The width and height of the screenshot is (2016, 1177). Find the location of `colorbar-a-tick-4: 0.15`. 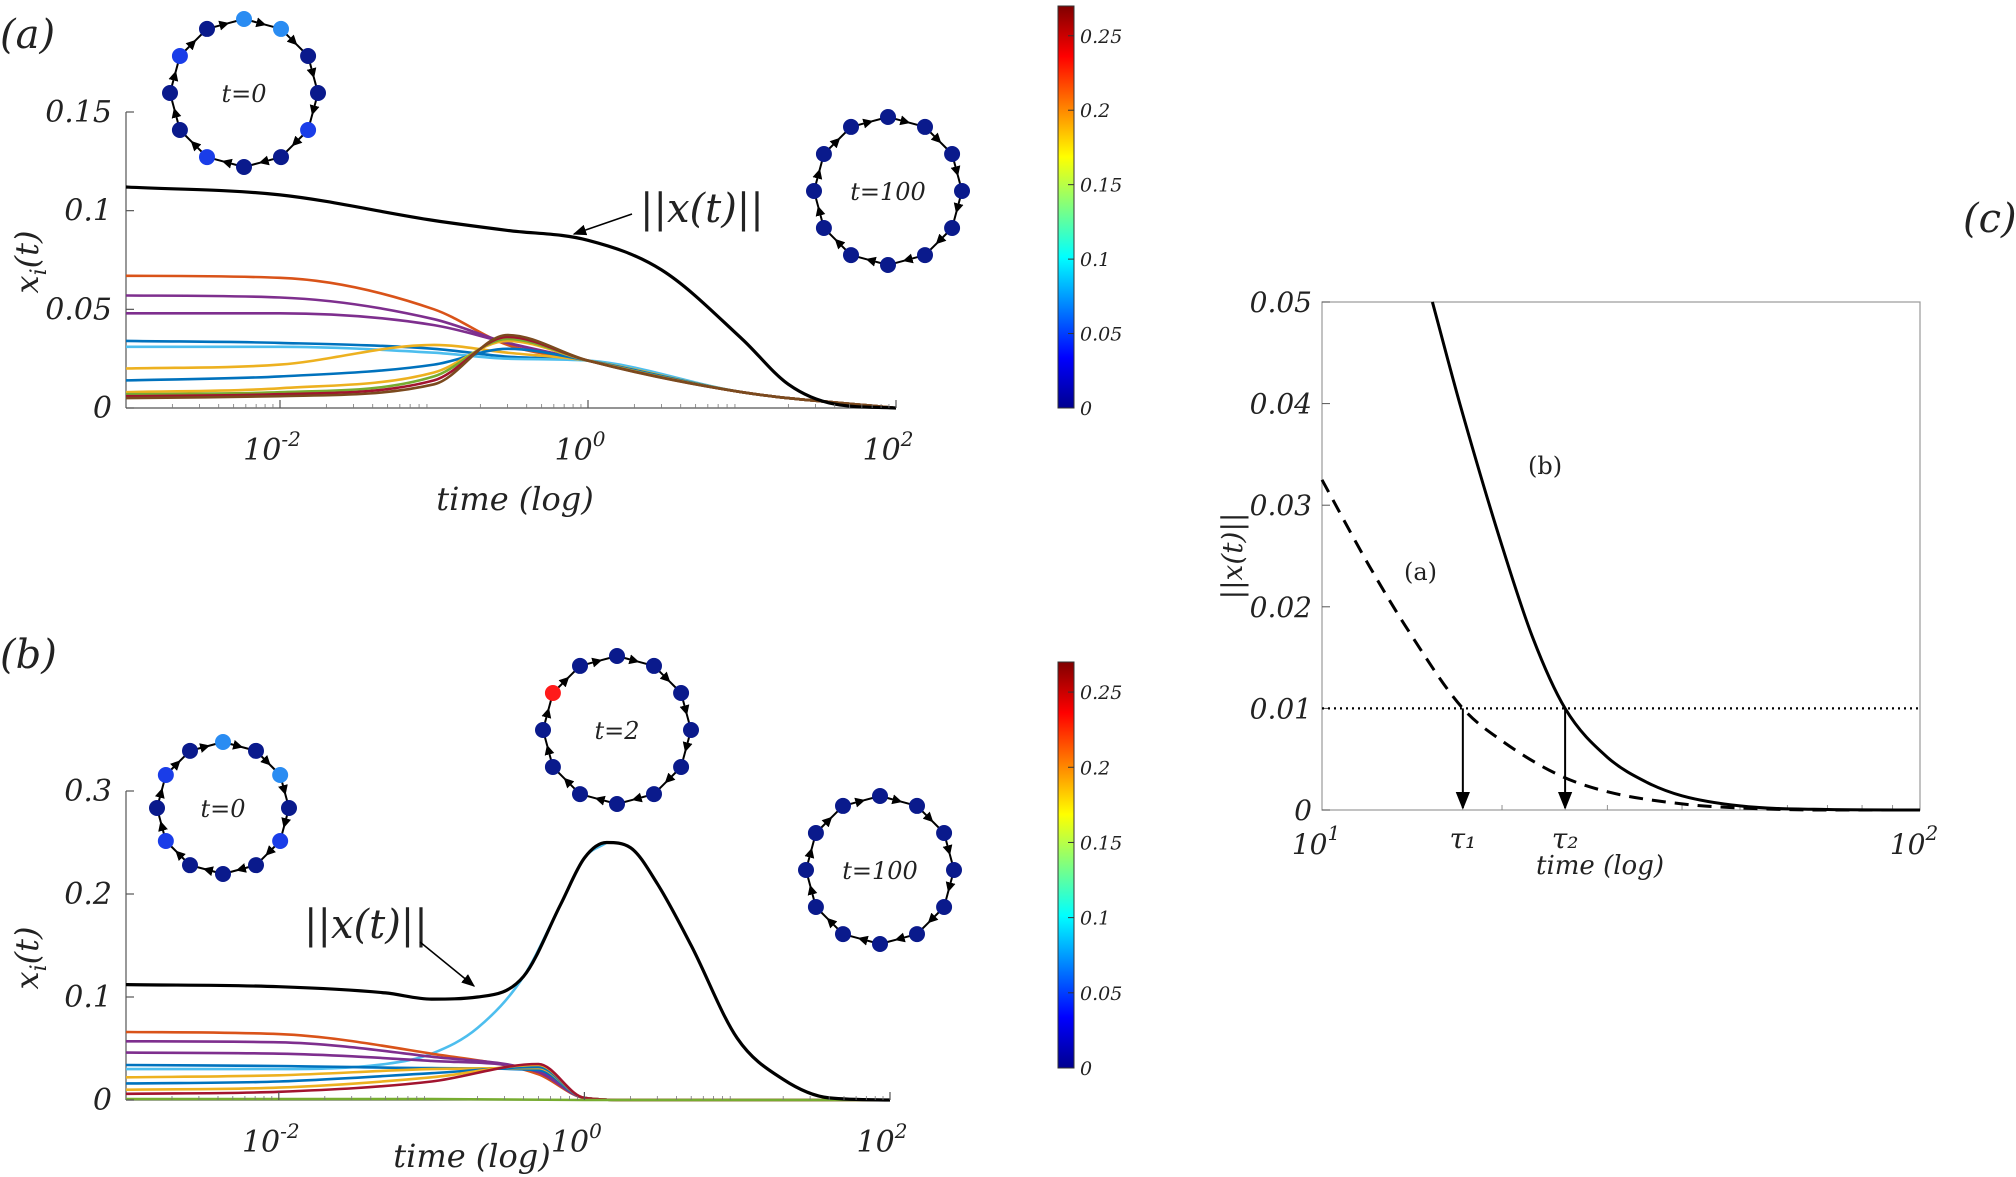

colorbar-a-tick-4: 0.15 is located at coordinates (1101, 186).